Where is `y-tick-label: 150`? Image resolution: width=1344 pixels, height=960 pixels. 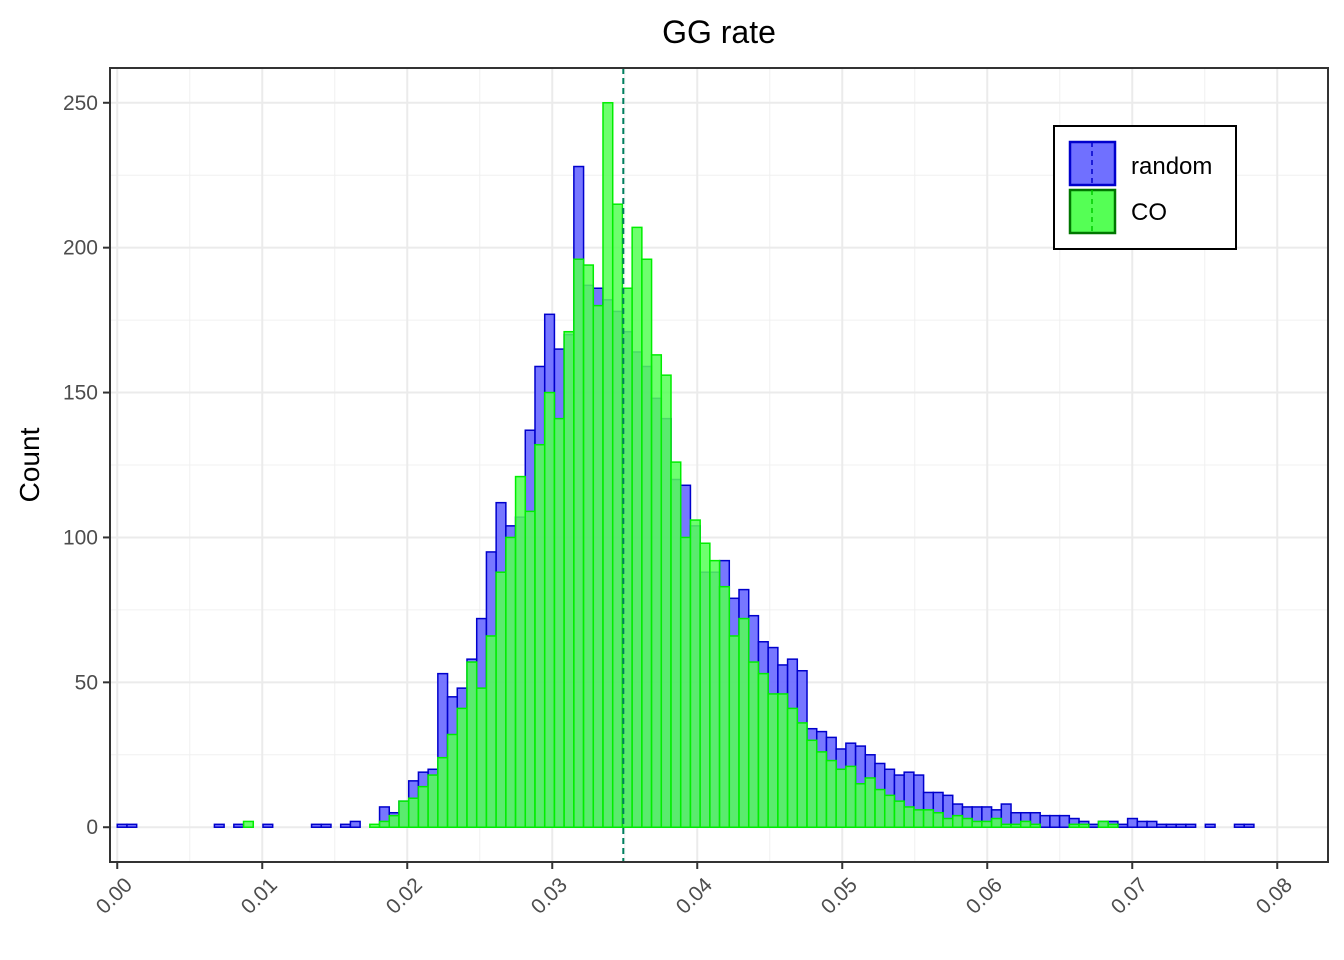 y-tick-label: 150 is located at coordinates (80, 393).